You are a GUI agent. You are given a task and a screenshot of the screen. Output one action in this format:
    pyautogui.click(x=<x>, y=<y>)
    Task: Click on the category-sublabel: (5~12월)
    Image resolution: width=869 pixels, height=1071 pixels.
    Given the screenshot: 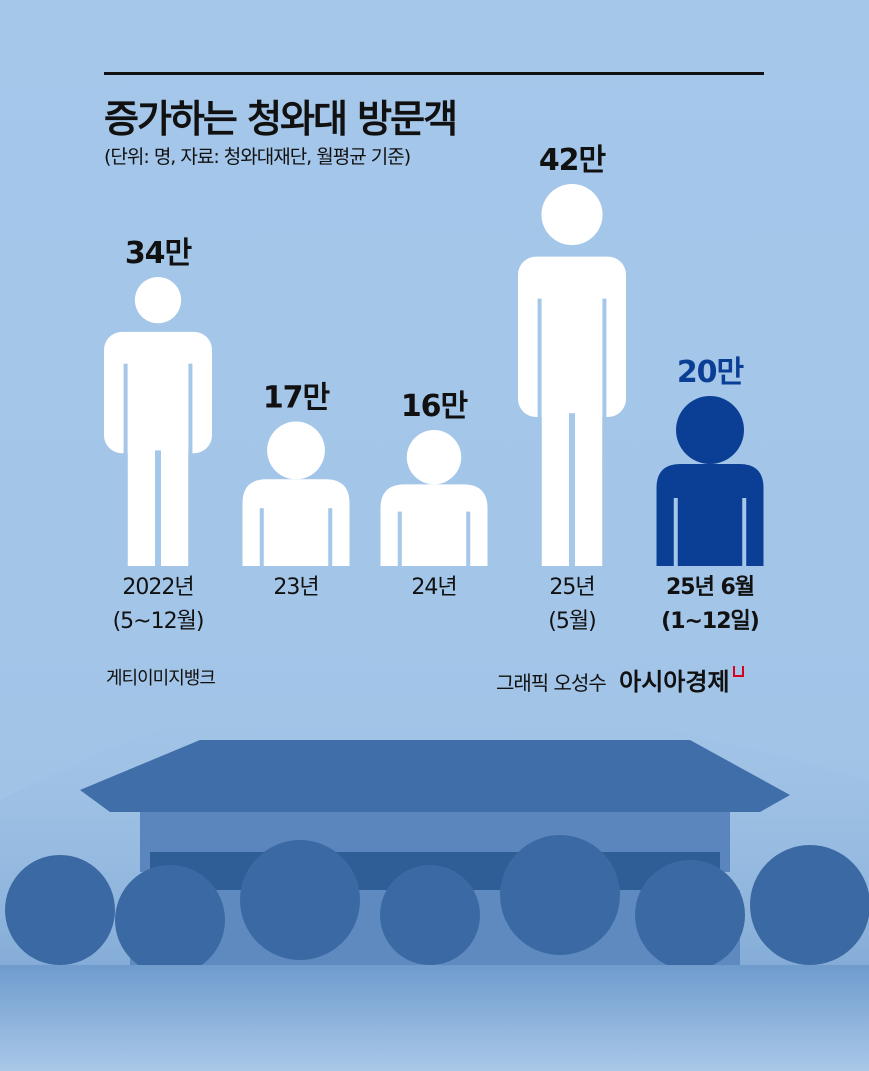 What is the action you would take?
    pyautogui.click(x=158, y=621)
    